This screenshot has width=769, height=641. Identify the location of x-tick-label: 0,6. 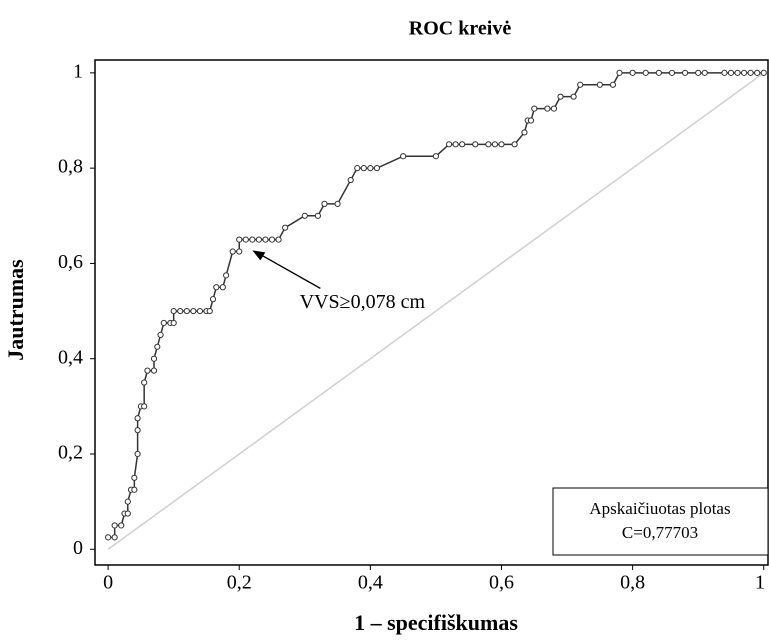
(501, 583).